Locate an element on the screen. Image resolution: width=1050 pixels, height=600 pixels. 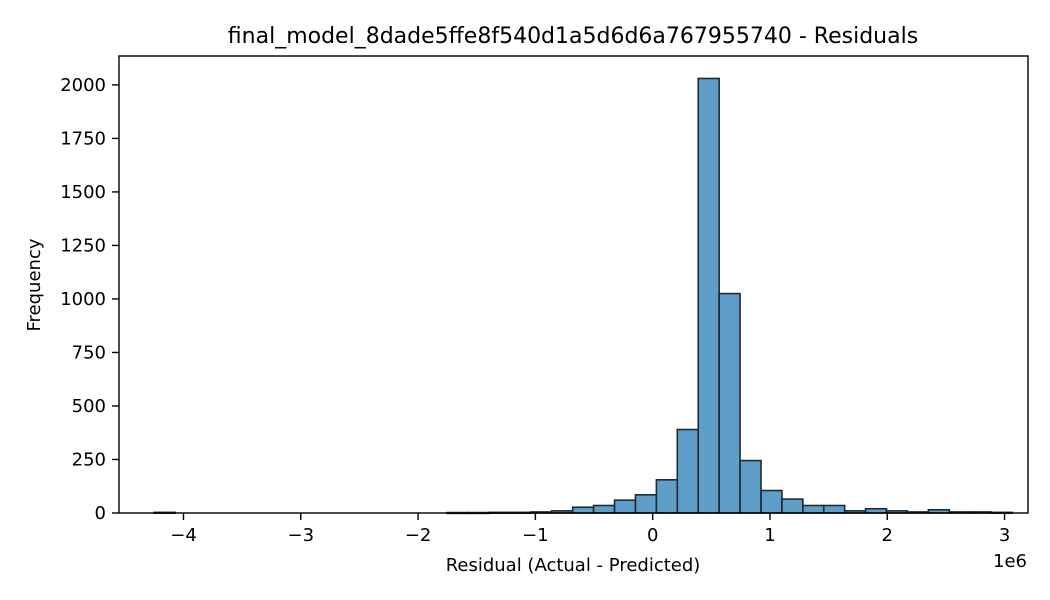
y-axis-label: Frequency is located at coordinates (34, 284).